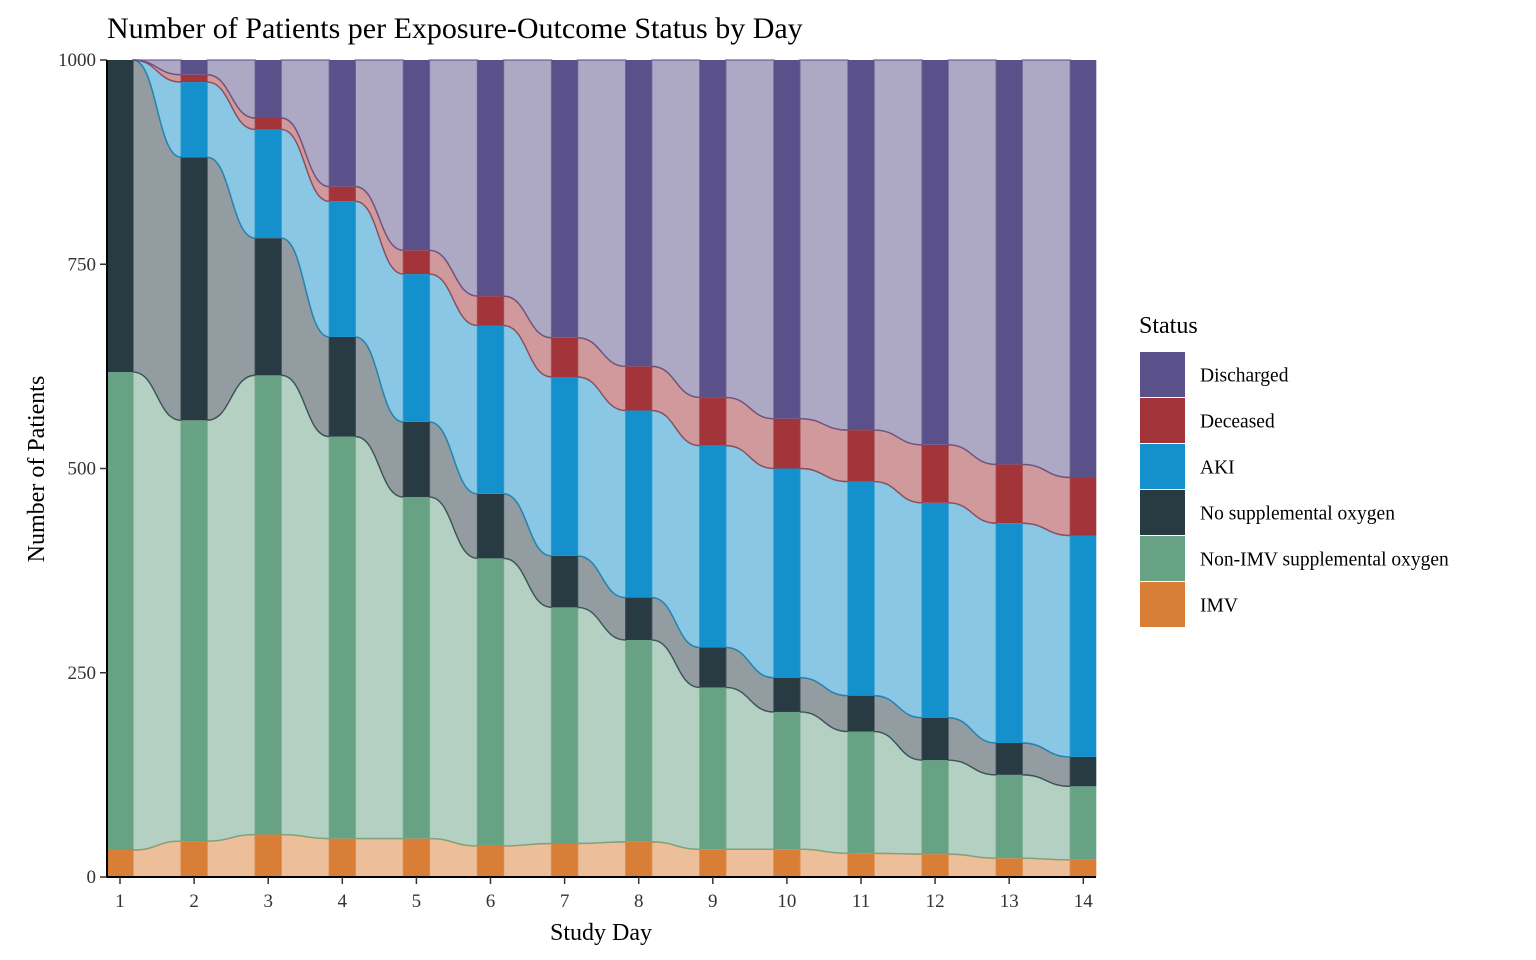 This screenshot has height=960, width=1536. I want to click on y-tick-label: 1000, so click(77, 60).